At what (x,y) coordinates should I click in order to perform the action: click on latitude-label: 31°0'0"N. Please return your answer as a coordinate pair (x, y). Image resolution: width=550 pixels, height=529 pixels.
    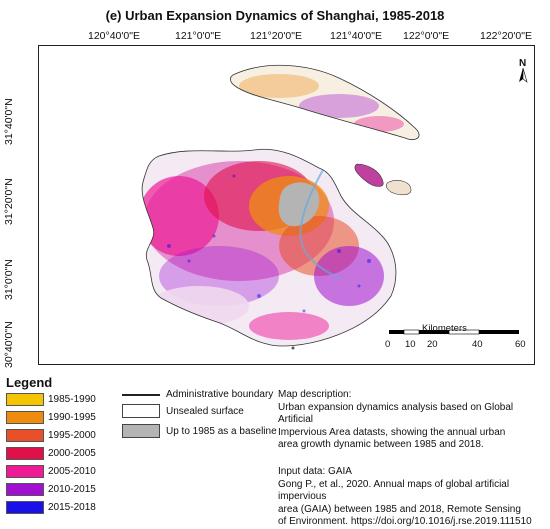
    Looking at the image, I should click on (9, 279).